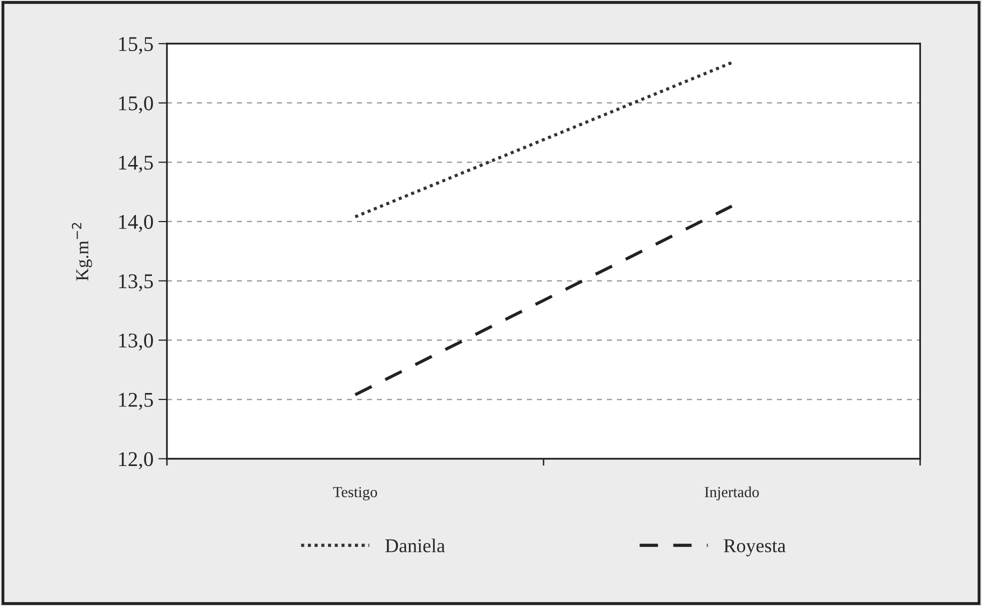 The height and width of the screenshot is (606, 982). I want to click on legend-label: Royesta, so click(755, 547).